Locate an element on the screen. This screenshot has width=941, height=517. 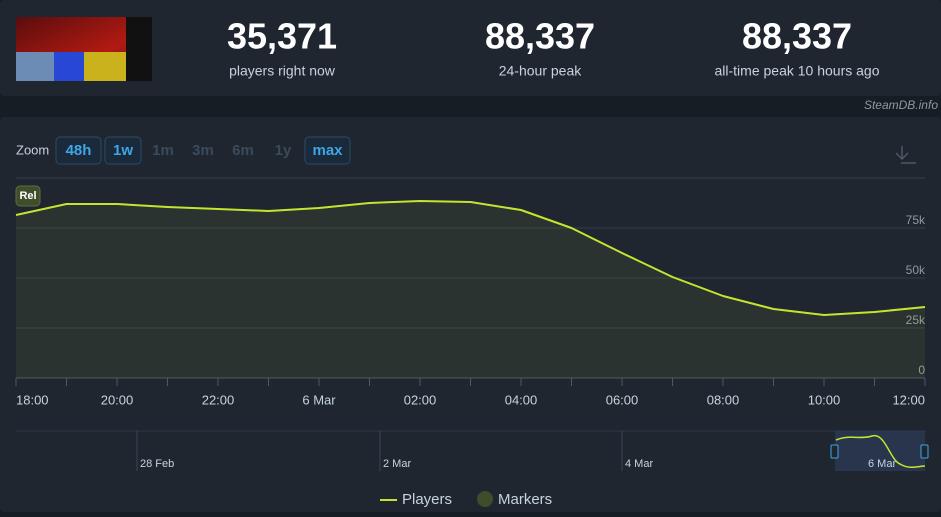
zoom-option: 1w is located at coordinates (123, 150).